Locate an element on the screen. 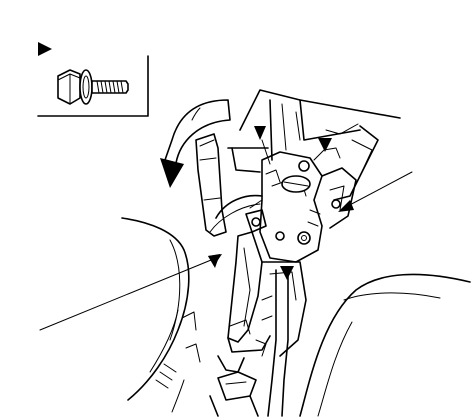  legend-box is located at coordinates (93, 79).